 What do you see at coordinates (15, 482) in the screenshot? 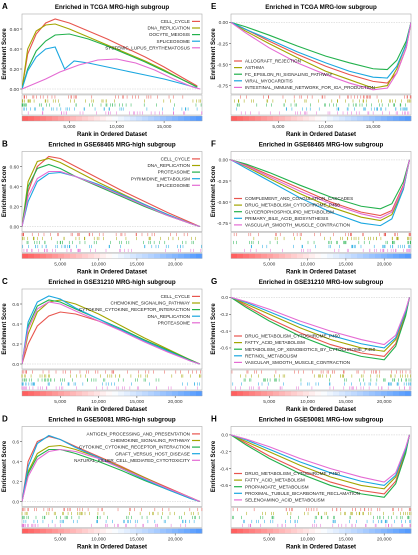
I see `y-tick-label: 0.2` at bounding box center [15, 482].